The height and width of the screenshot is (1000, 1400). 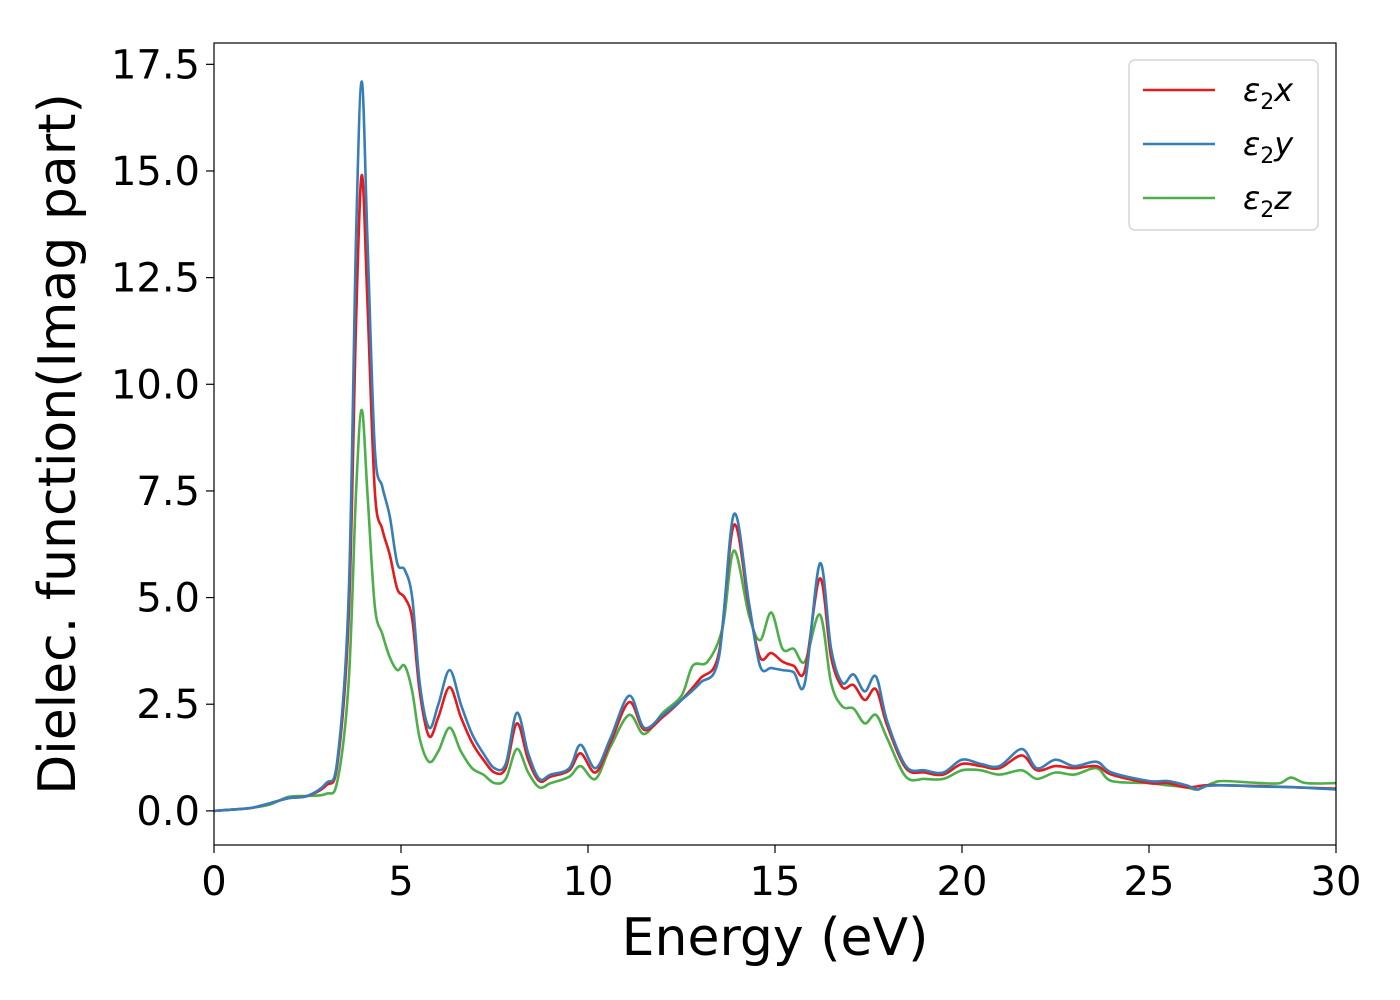 What do you see at coordinates (1149, 882) in the screenshot?
I see `x-tick-label: 25` at bounding box center [1149, 882].